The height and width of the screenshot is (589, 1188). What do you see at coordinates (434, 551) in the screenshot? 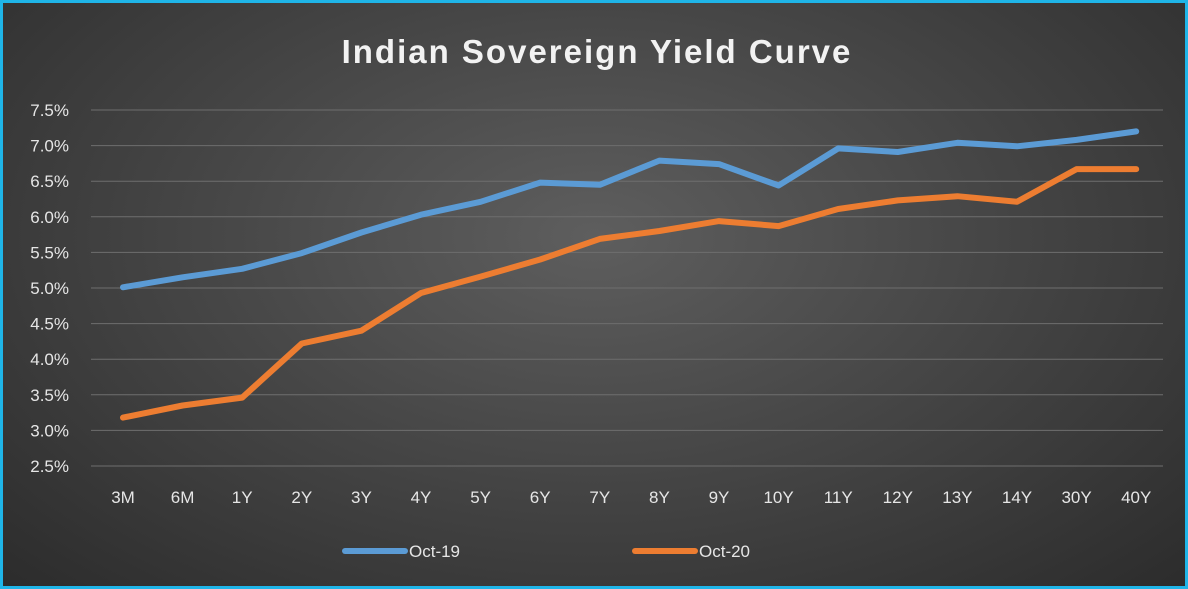
I see `legend-label: Oct-19` at bounding box center [434, 551].